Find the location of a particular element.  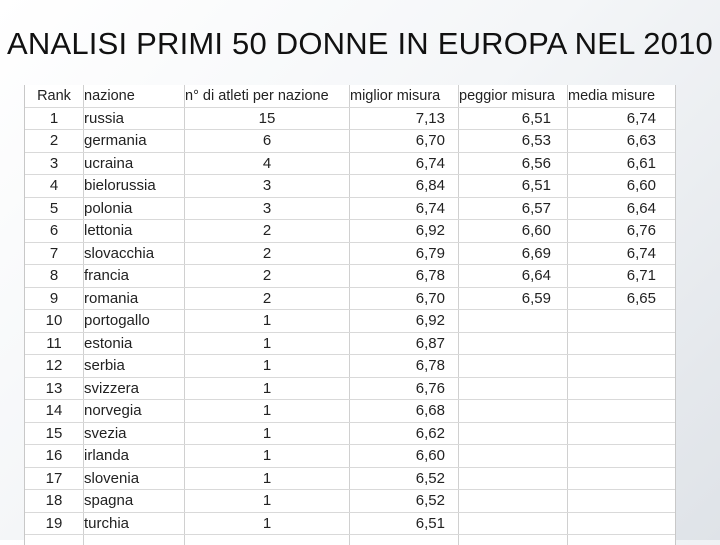

cell-peggior: 6,51 is located at coordinates (536, 185).